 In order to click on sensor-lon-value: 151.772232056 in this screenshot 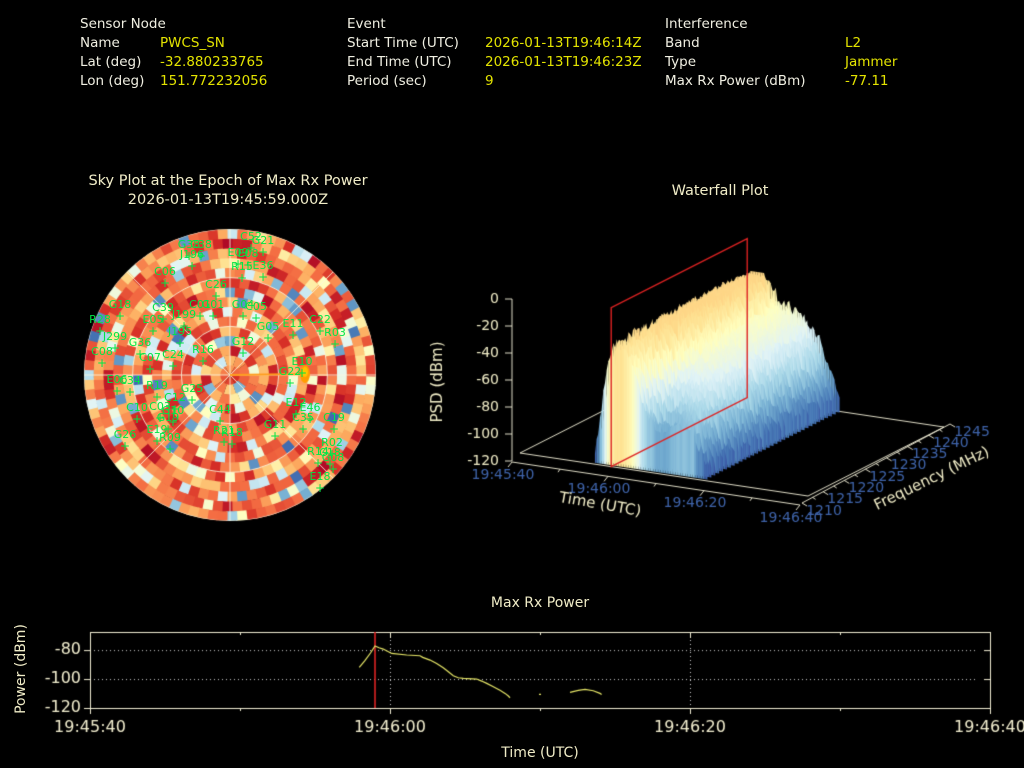, I will do `click(214, 81)`.